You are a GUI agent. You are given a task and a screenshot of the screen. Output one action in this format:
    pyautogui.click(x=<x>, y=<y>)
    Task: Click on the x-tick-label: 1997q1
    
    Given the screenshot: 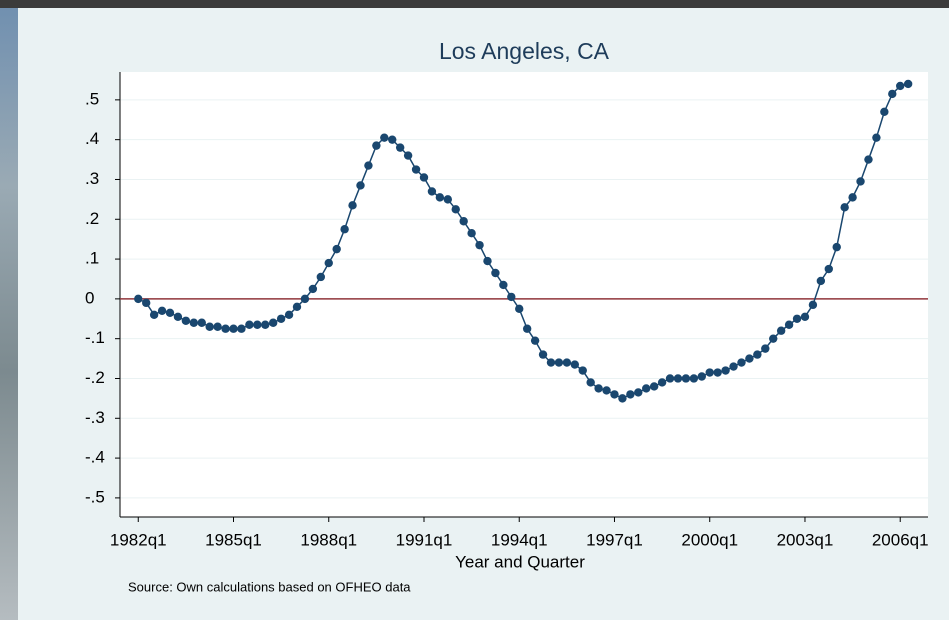 What is the action you would take?
    pyautogui.click(x=614, y=539)
    